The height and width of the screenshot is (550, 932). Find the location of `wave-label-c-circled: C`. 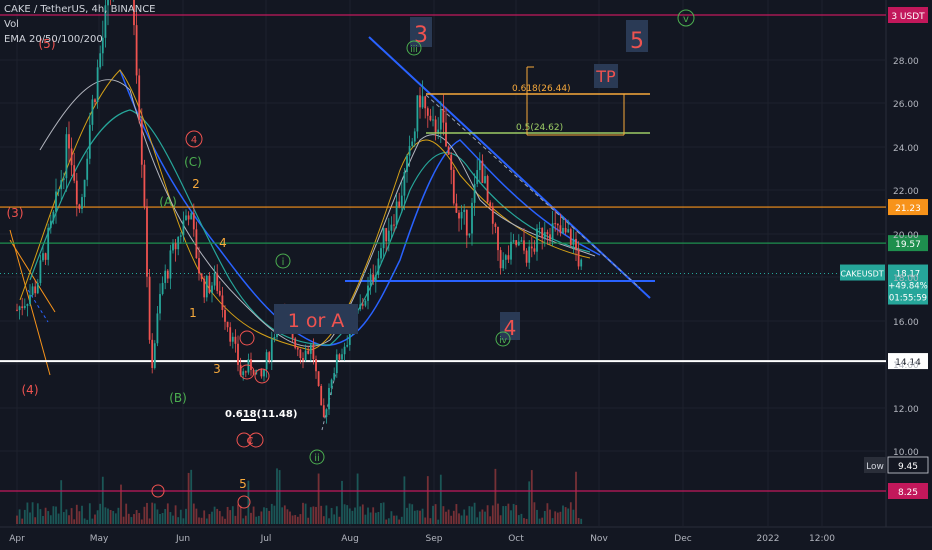

wave-label-c-circled: C is located at coordinates (250, 441).